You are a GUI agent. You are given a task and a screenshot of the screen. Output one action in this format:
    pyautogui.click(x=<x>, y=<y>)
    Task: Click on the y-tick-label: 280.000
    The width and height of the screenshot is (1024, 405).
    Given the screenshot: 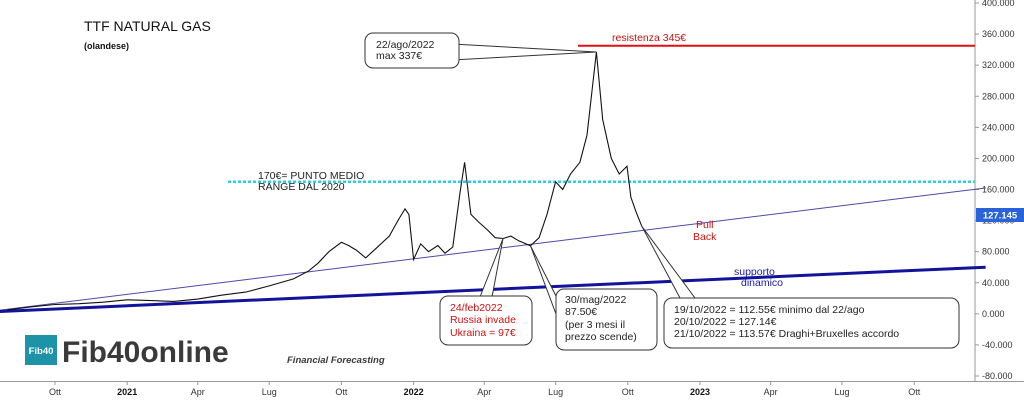 What is the action you would take?
    pyautogui.click(x=998, y=96)
    